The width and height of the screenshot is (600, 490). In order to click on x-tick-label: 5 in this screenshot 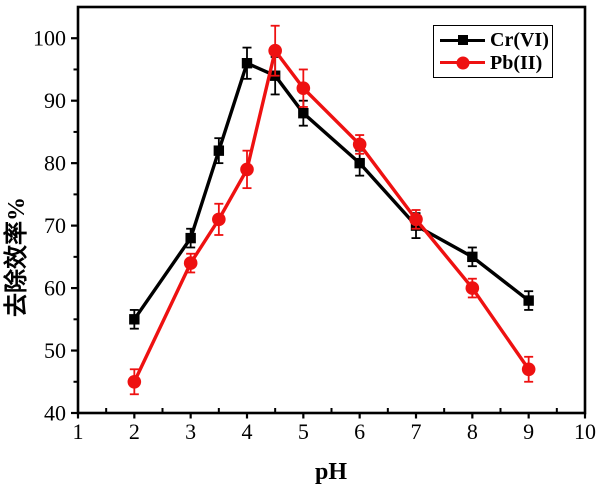, I will do `click(303, 431)`.